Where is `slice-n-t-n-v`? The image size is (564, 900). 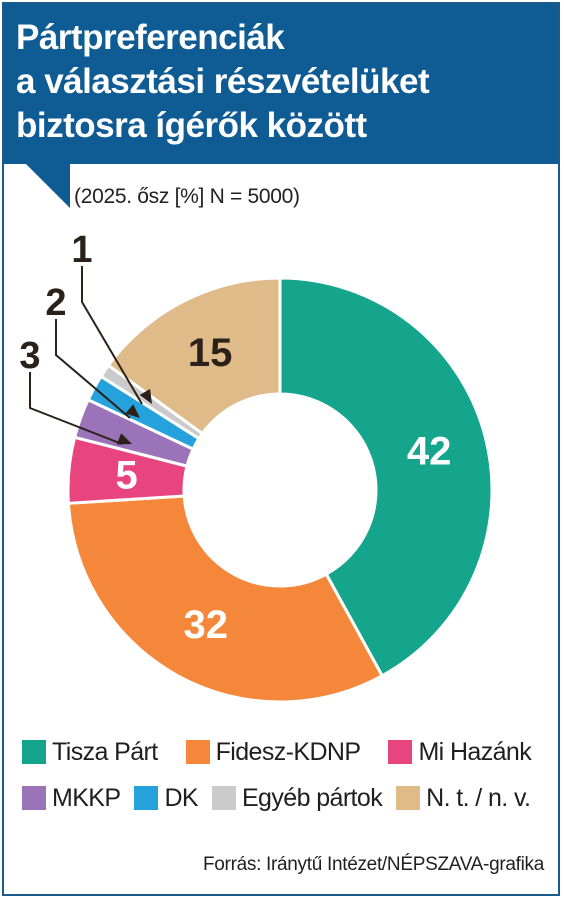
slice-n-t-n-v is located at coordinates (194, 356).